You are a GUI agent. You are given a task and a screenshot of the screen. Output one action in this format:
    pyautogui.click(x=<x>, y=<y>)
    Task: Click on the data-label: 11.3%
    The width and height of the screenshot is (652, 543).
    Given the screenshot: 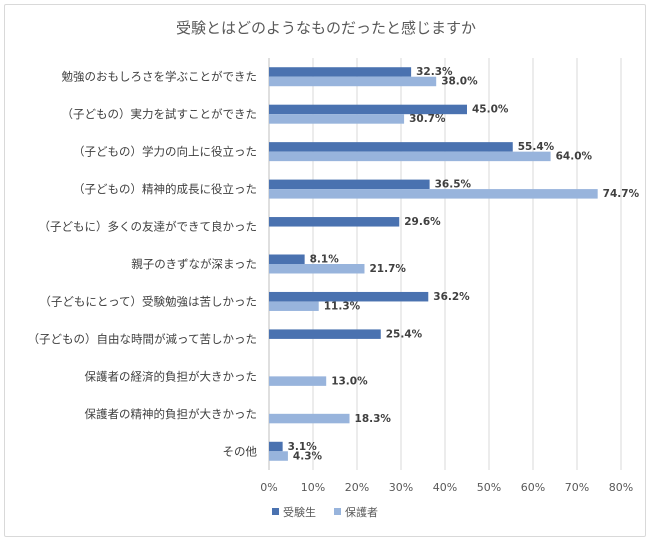 What is the action you would take?
    pyautogui.click(x=342, y=306)
    